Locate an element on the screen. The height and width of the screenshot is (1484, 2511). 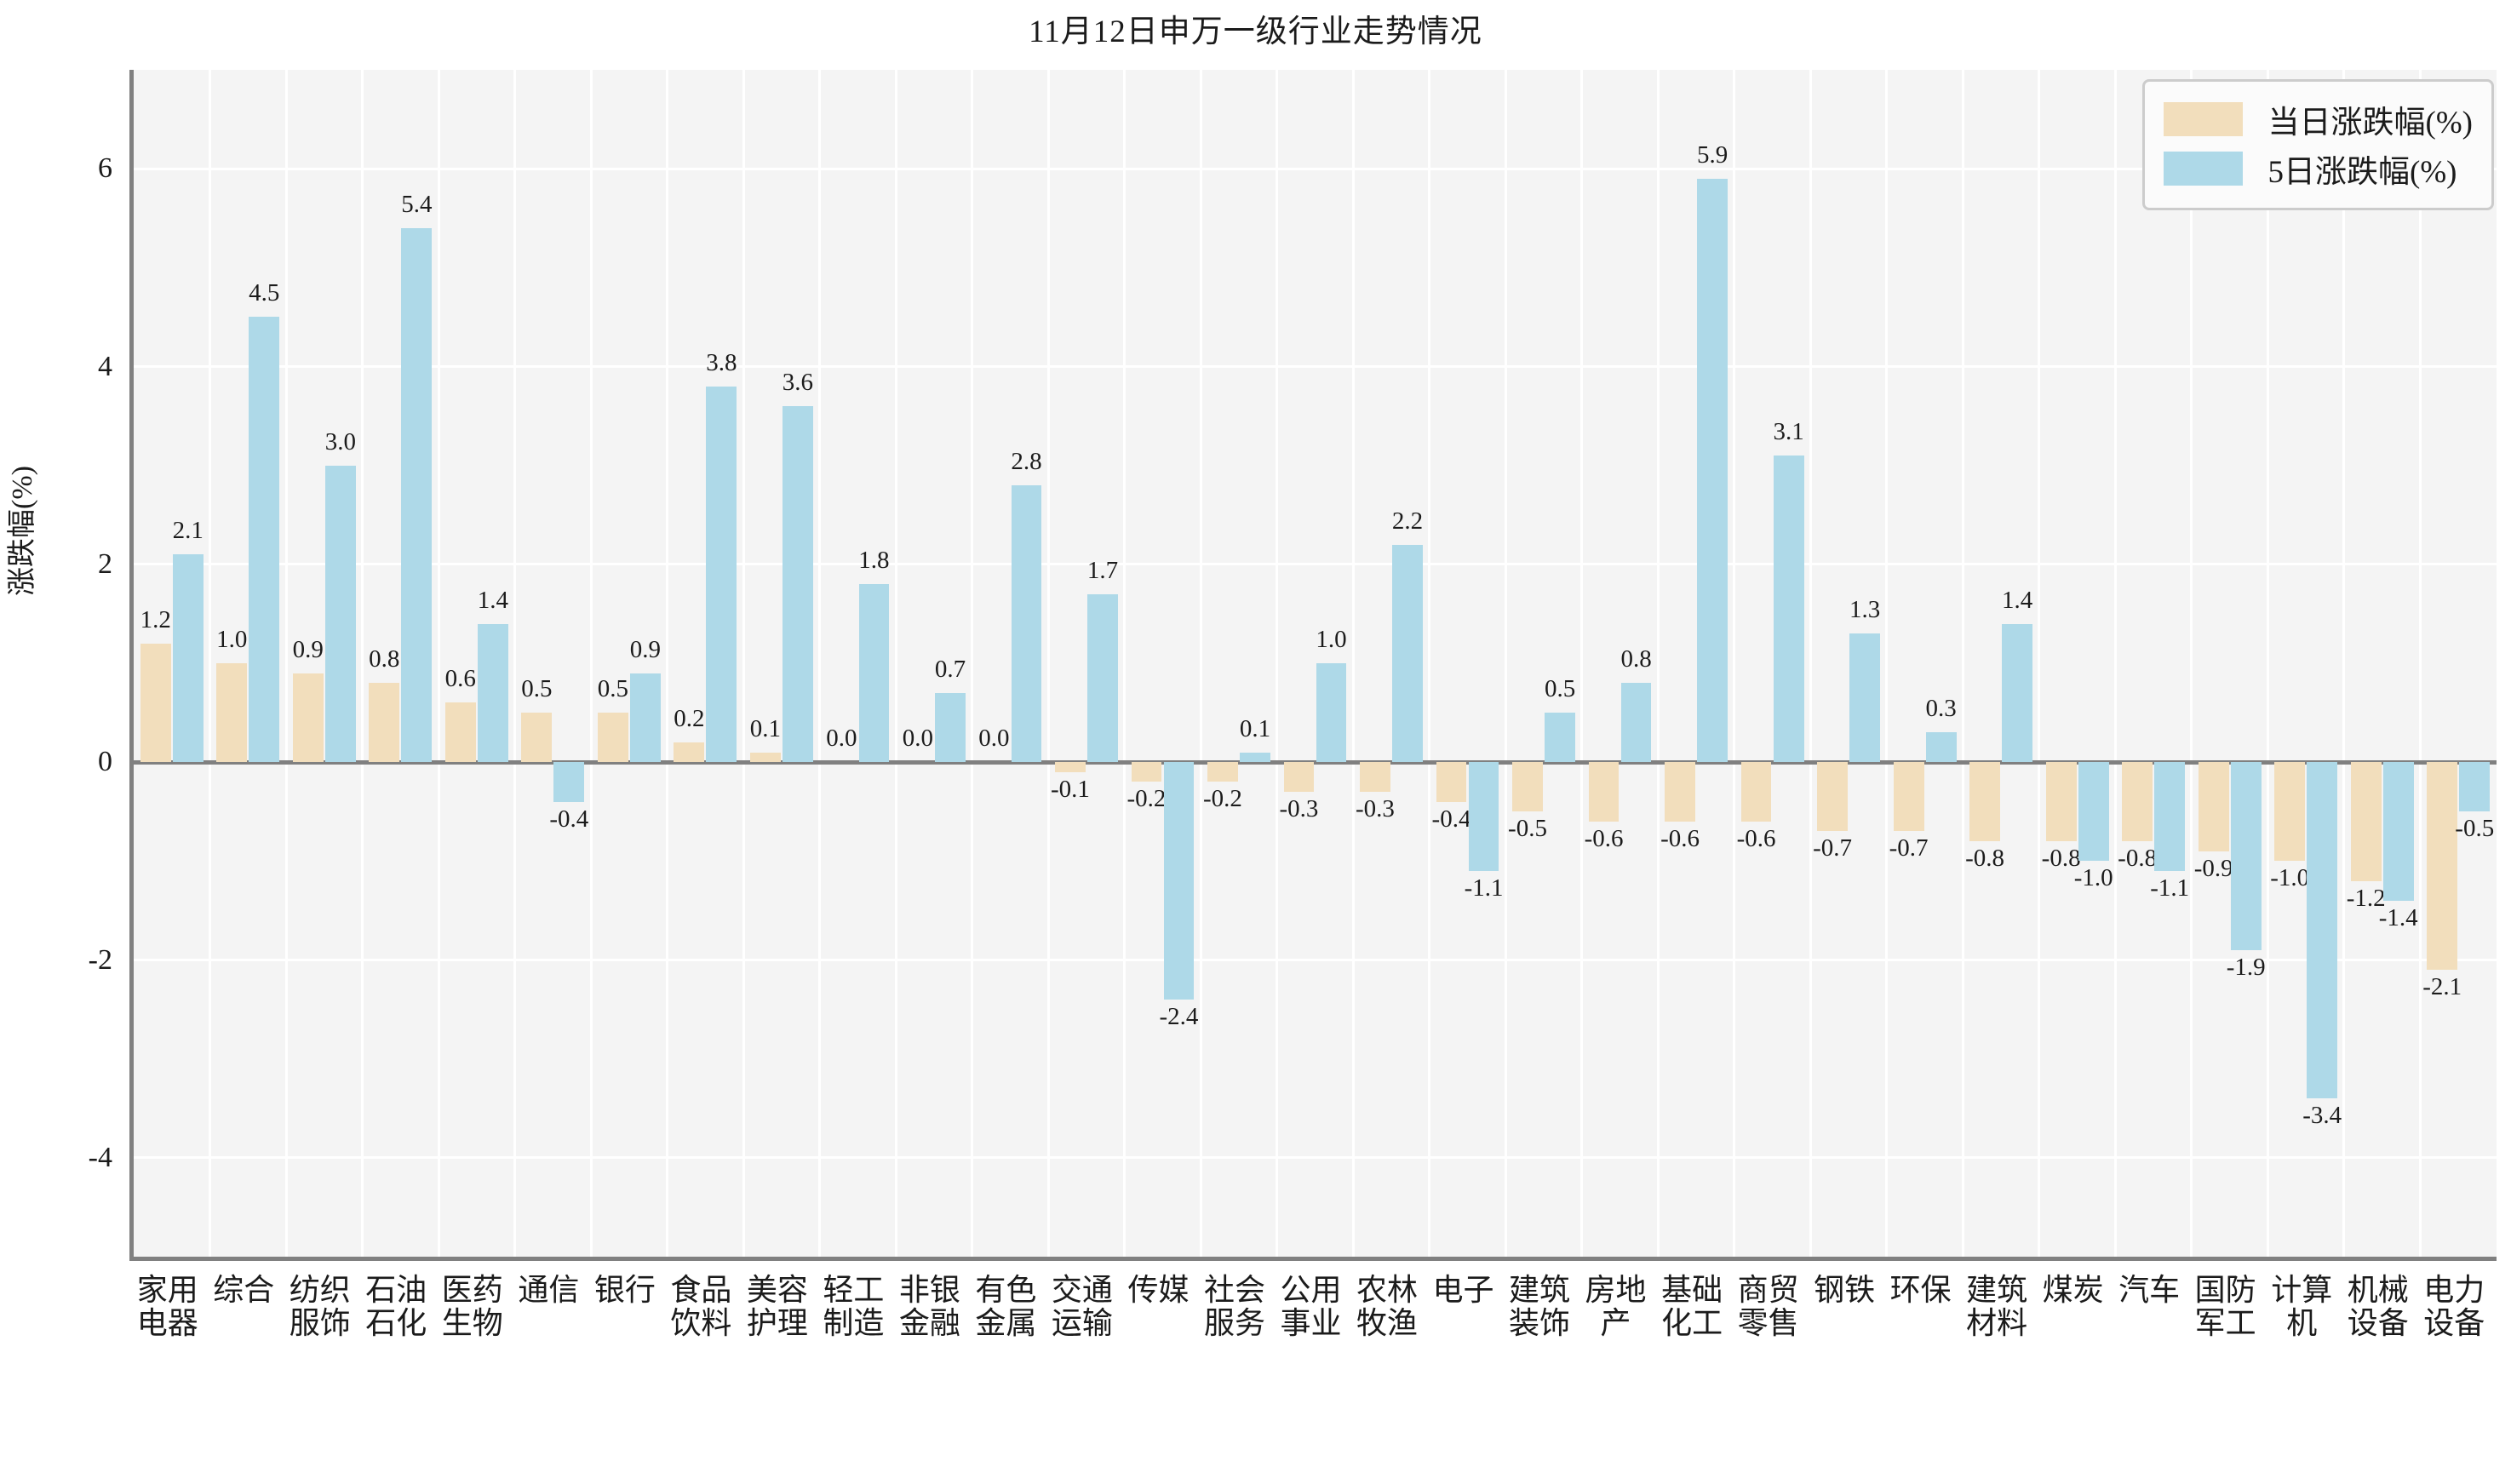
y-tick-label: 4 is located at coordinates (105, 366).